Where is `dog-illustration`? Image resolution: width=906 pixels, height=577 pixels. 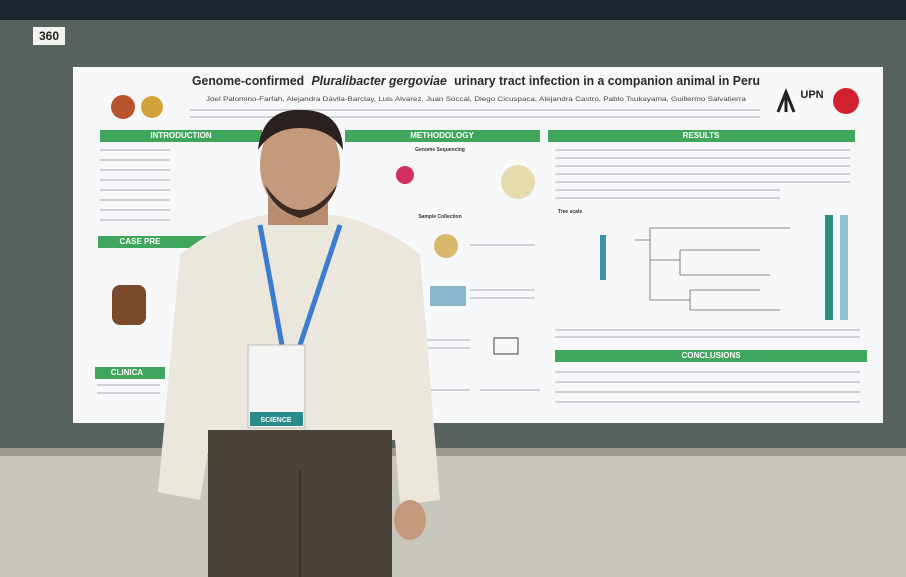 dog-illustration is located at coordinates (129, 305).